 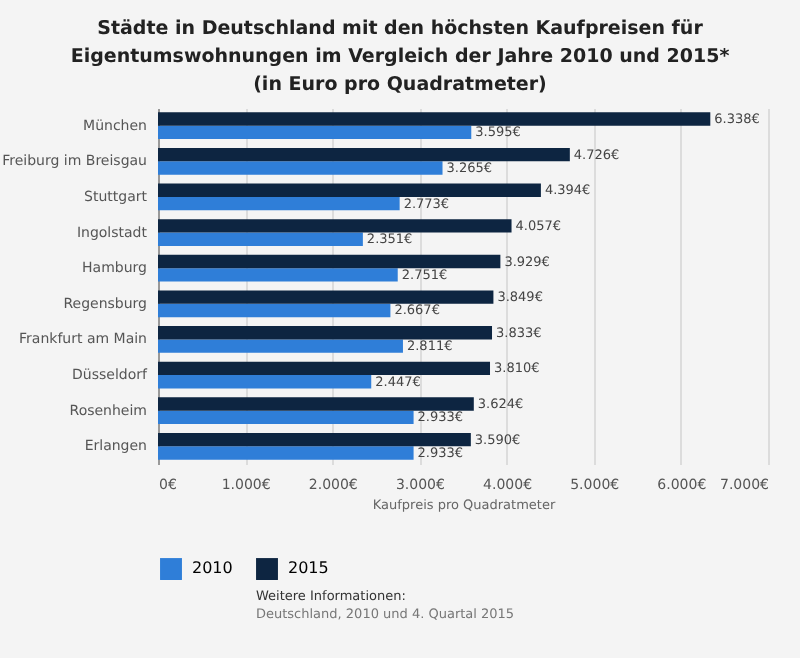 I want to click on legend-label: 2010, so click(x=212, y=568).